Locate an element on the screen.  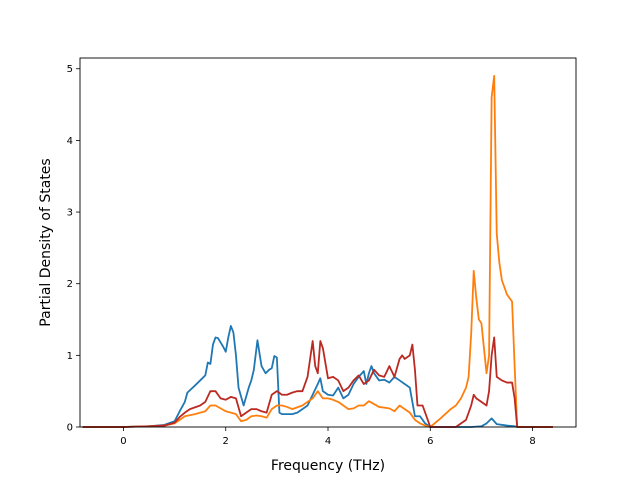
y-tick-label: 5 is located at coordinates (70, 69).